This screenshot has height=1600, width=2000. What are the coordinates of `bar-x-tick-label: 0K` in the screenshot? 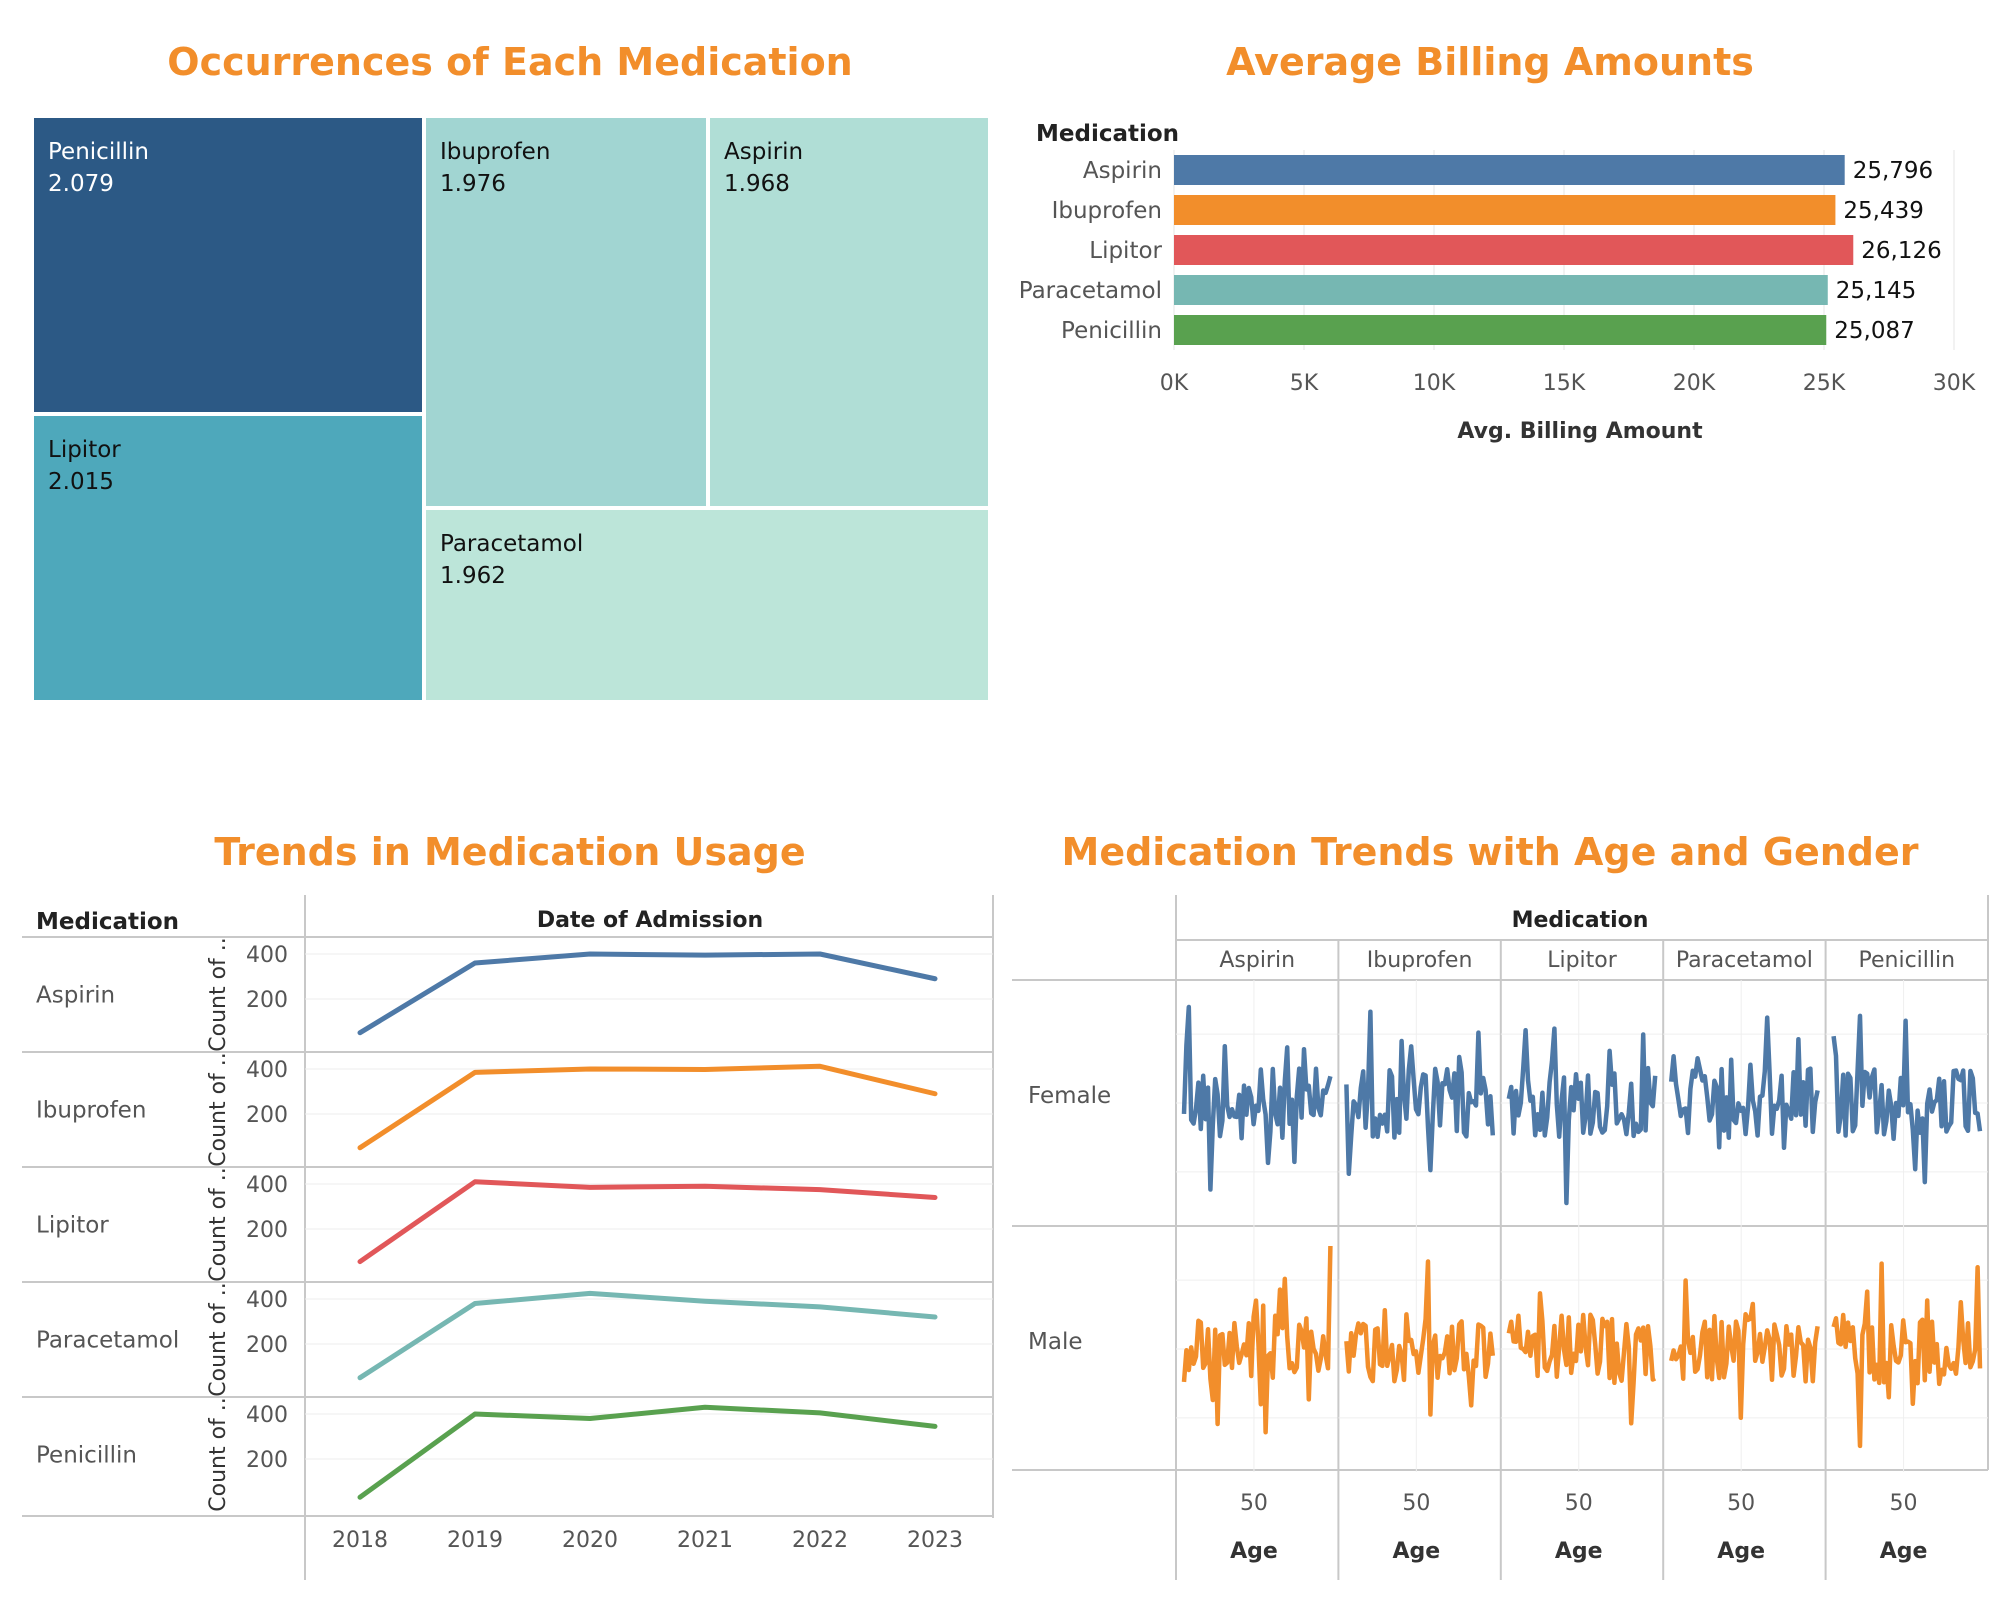 It's located at (1174, 383).